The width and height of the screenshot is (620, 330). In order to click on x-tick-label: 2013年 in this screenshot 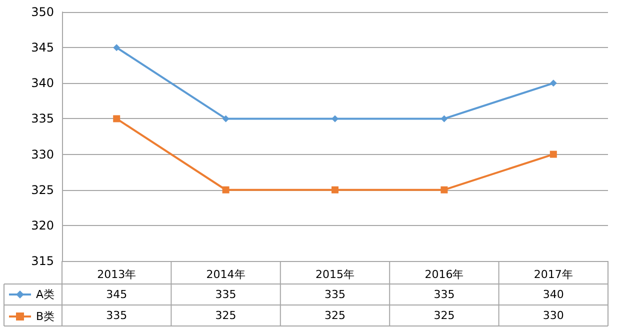, I will do `click(116, 274)`.